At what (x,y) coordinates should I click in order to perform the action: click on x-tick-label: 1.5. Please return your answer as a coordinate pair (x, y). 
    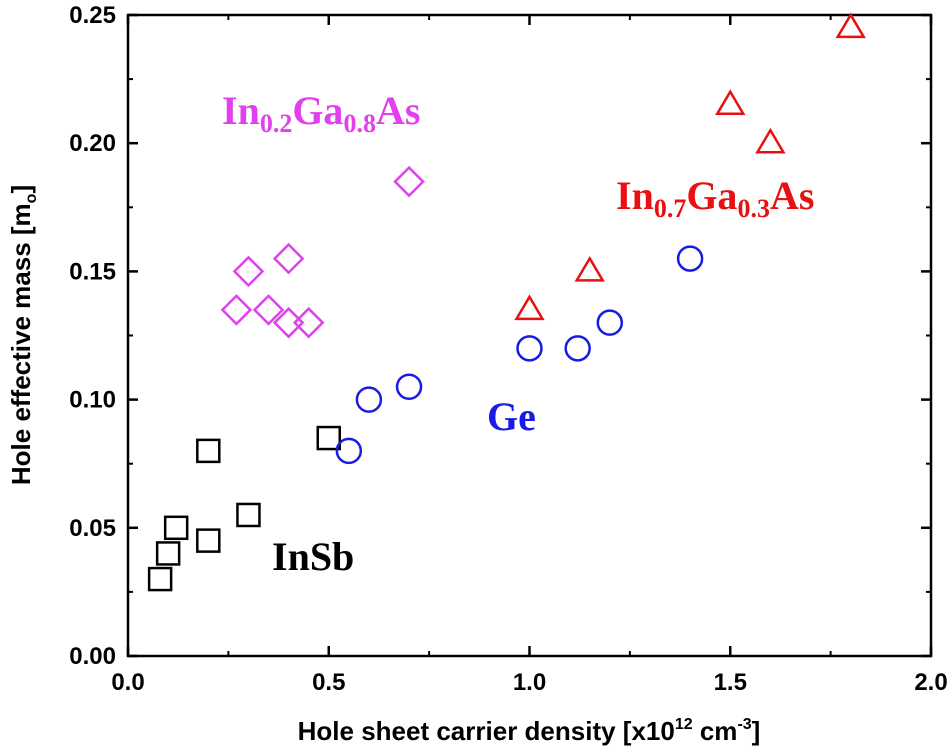
    Looking at the image, I should click on (730, 682).